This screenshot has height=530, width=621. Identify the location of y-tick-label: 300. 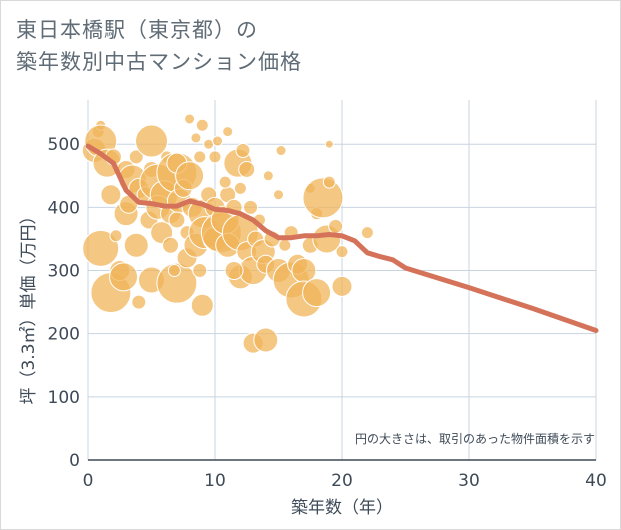
(64, 272).